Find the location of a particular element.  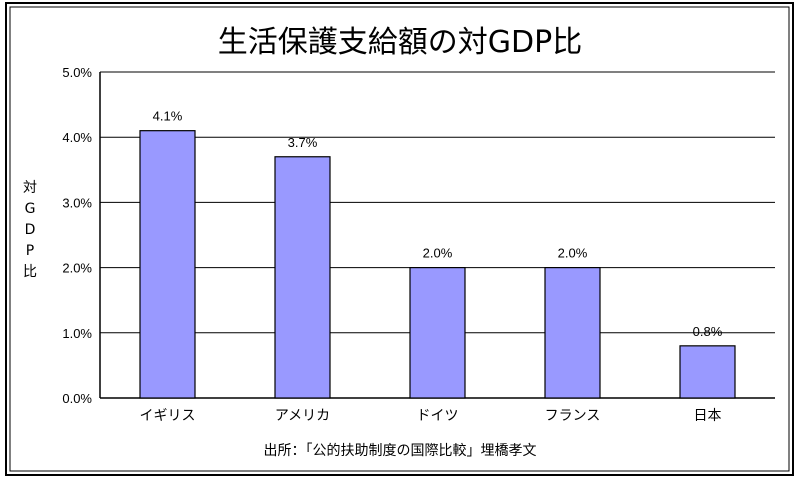

x-tick-label: 日本 is located at coordinates (708, 416).